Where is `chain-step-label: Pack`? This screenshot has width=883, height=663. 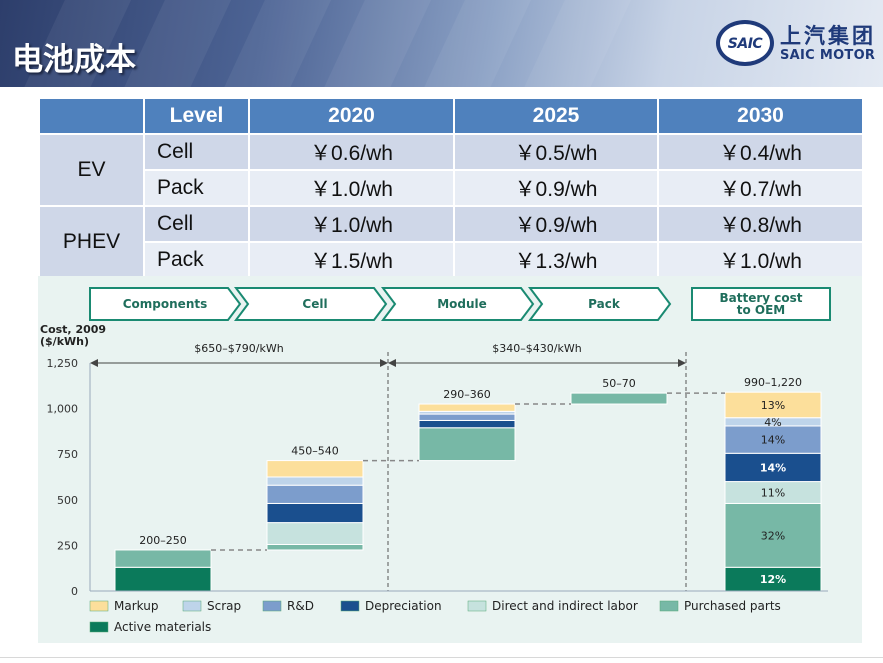
chain-step-label: Pack is located at coordinates (604, 304).